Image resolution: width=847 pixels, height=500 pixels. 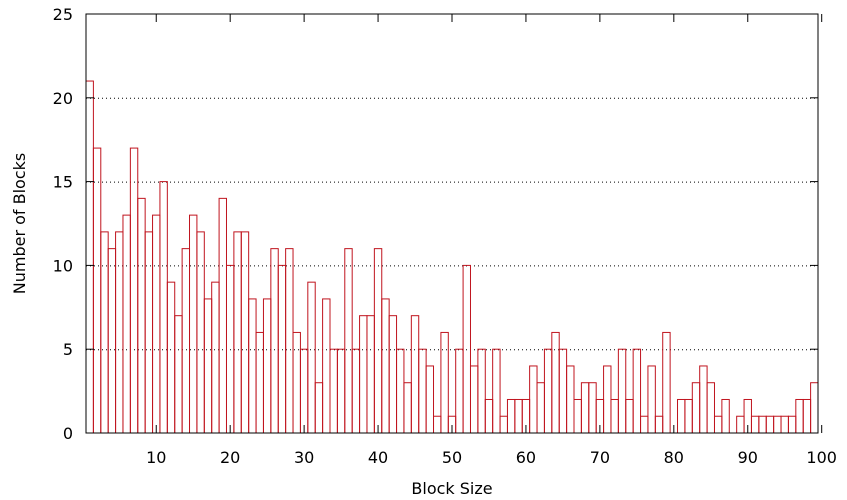 What do you see at coordinates (63, 98) in the screenshot?
I see `y-tick-label-20: 20` at bounding box center [63, 98].